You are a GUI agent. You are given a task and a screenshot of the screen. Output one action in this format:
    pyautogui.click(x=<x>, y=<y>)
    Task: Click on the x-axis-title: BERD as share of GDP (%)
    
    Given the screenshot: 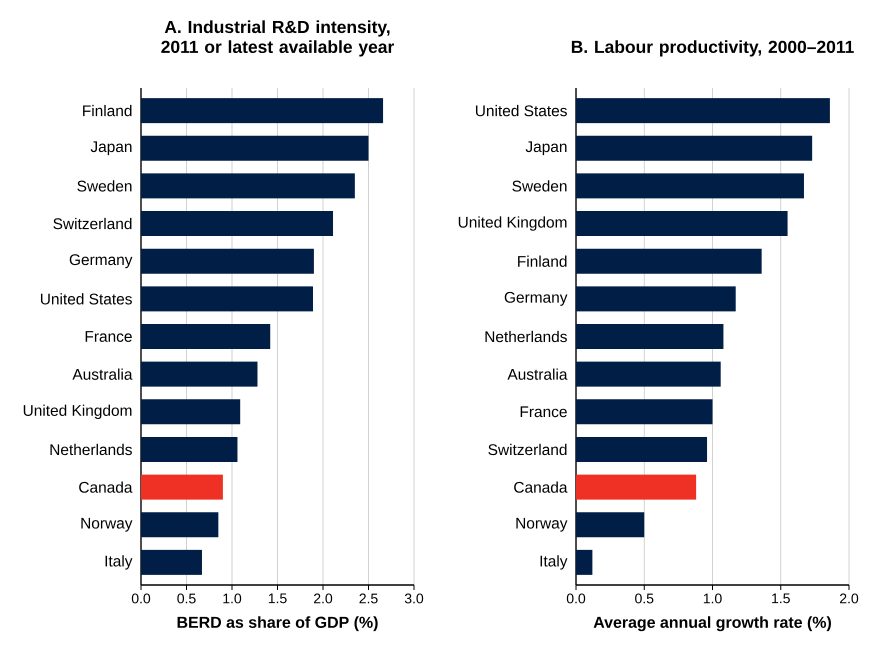 What is the action you would take?
    pyautogui.click(x=278, y=624)
    